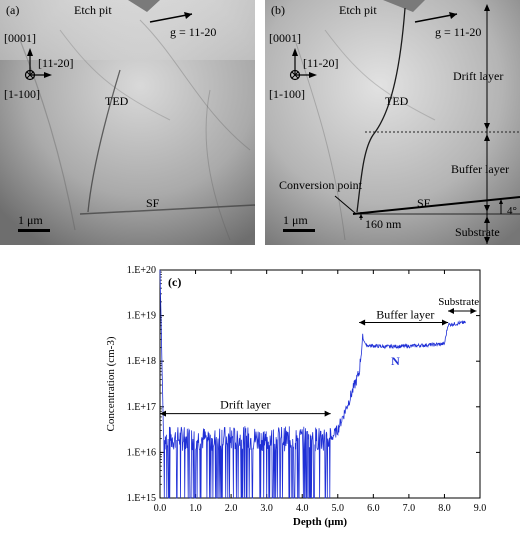 This screenshot has height=535, width=520. Describe the element at coordinates (424, 203) in the screenshot. I see `sf-label-b: SF` at that location.